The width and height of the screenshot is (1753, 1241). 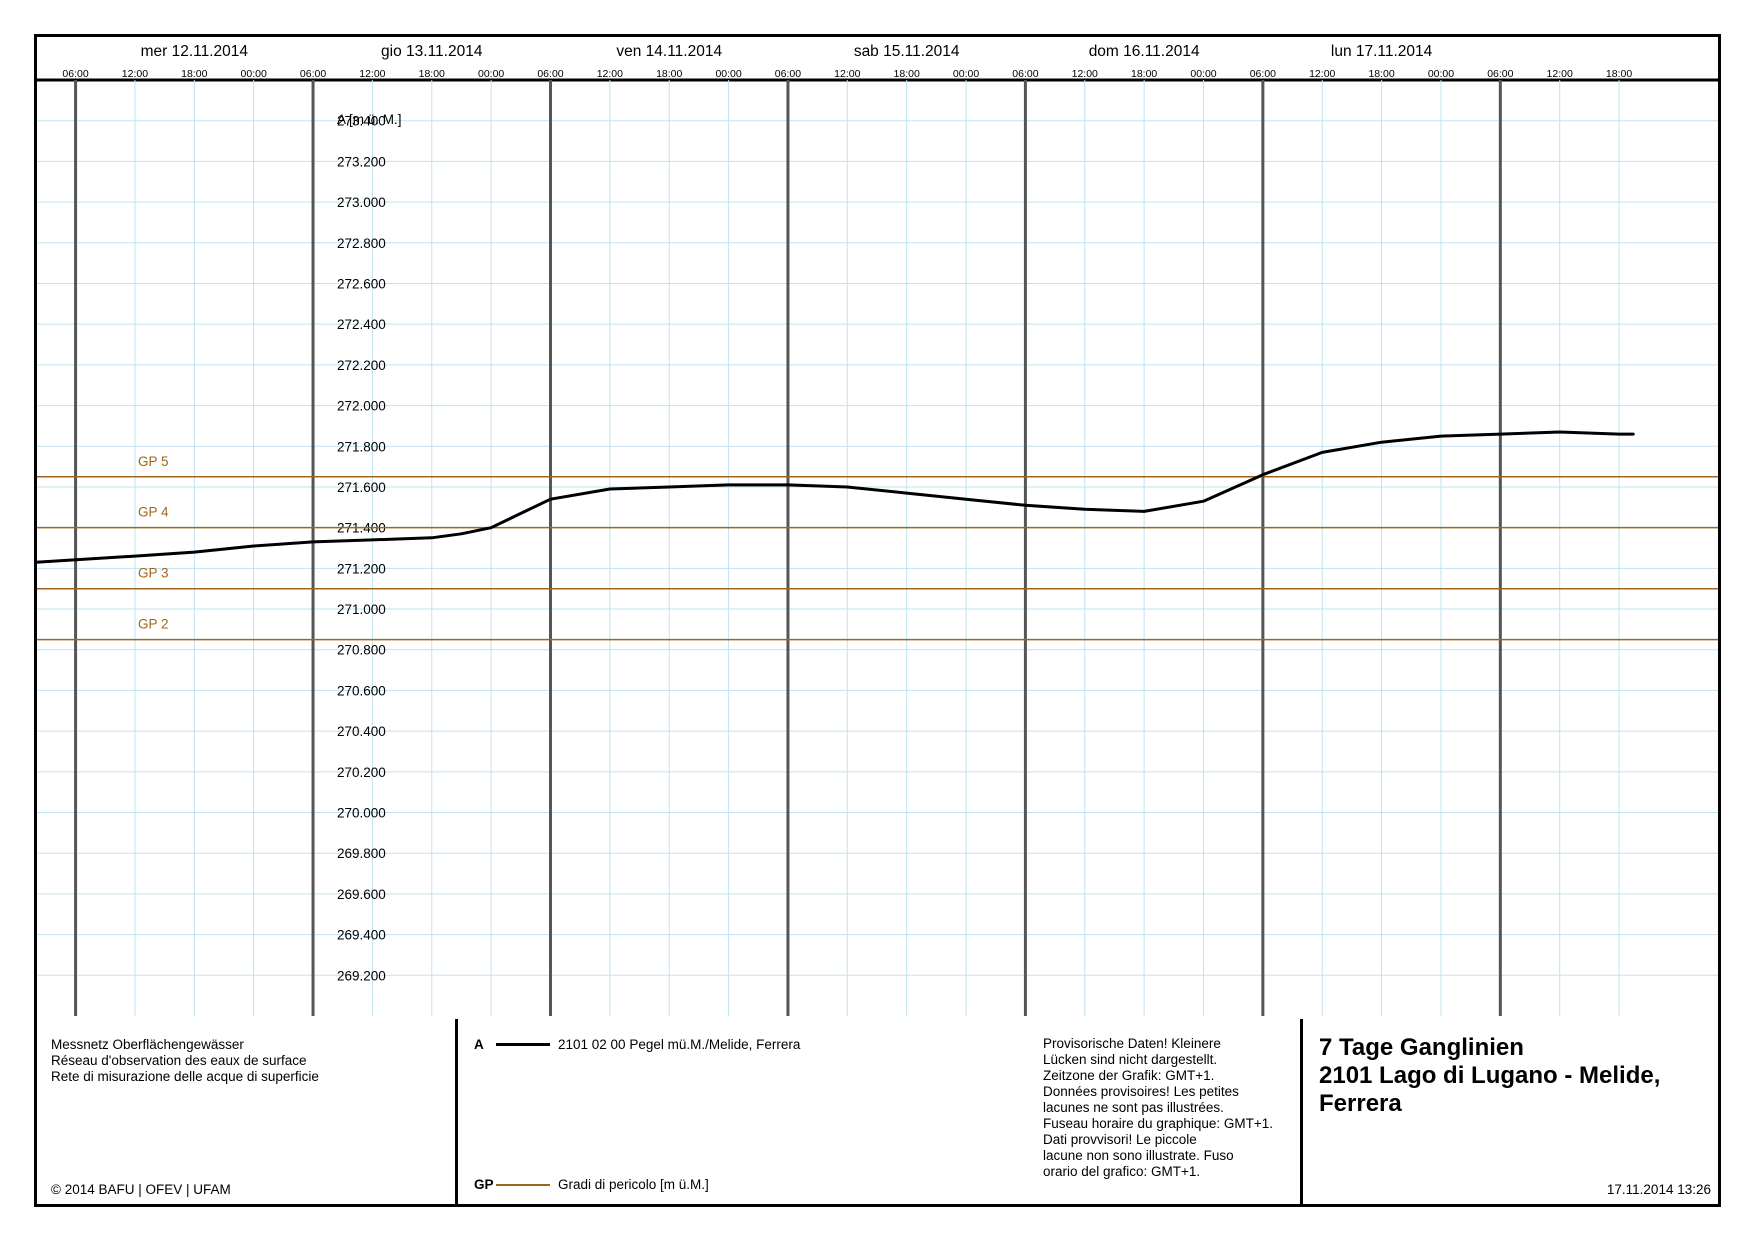 I want to click on note-line: Données provisoires! Les petites, so click(x=1141, y=1091).